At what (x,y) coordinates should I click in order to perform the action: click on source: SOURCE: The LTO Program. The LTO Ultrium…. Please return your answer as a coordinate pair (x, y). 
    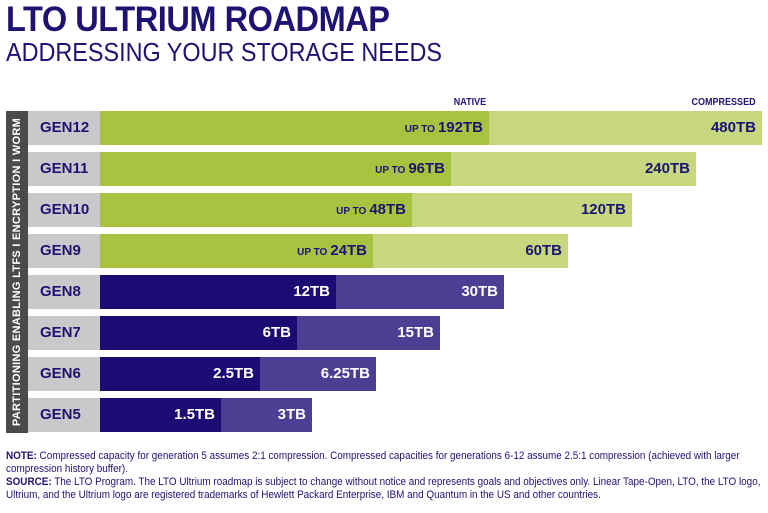
    Looking at the image, I should click on (384, 489).